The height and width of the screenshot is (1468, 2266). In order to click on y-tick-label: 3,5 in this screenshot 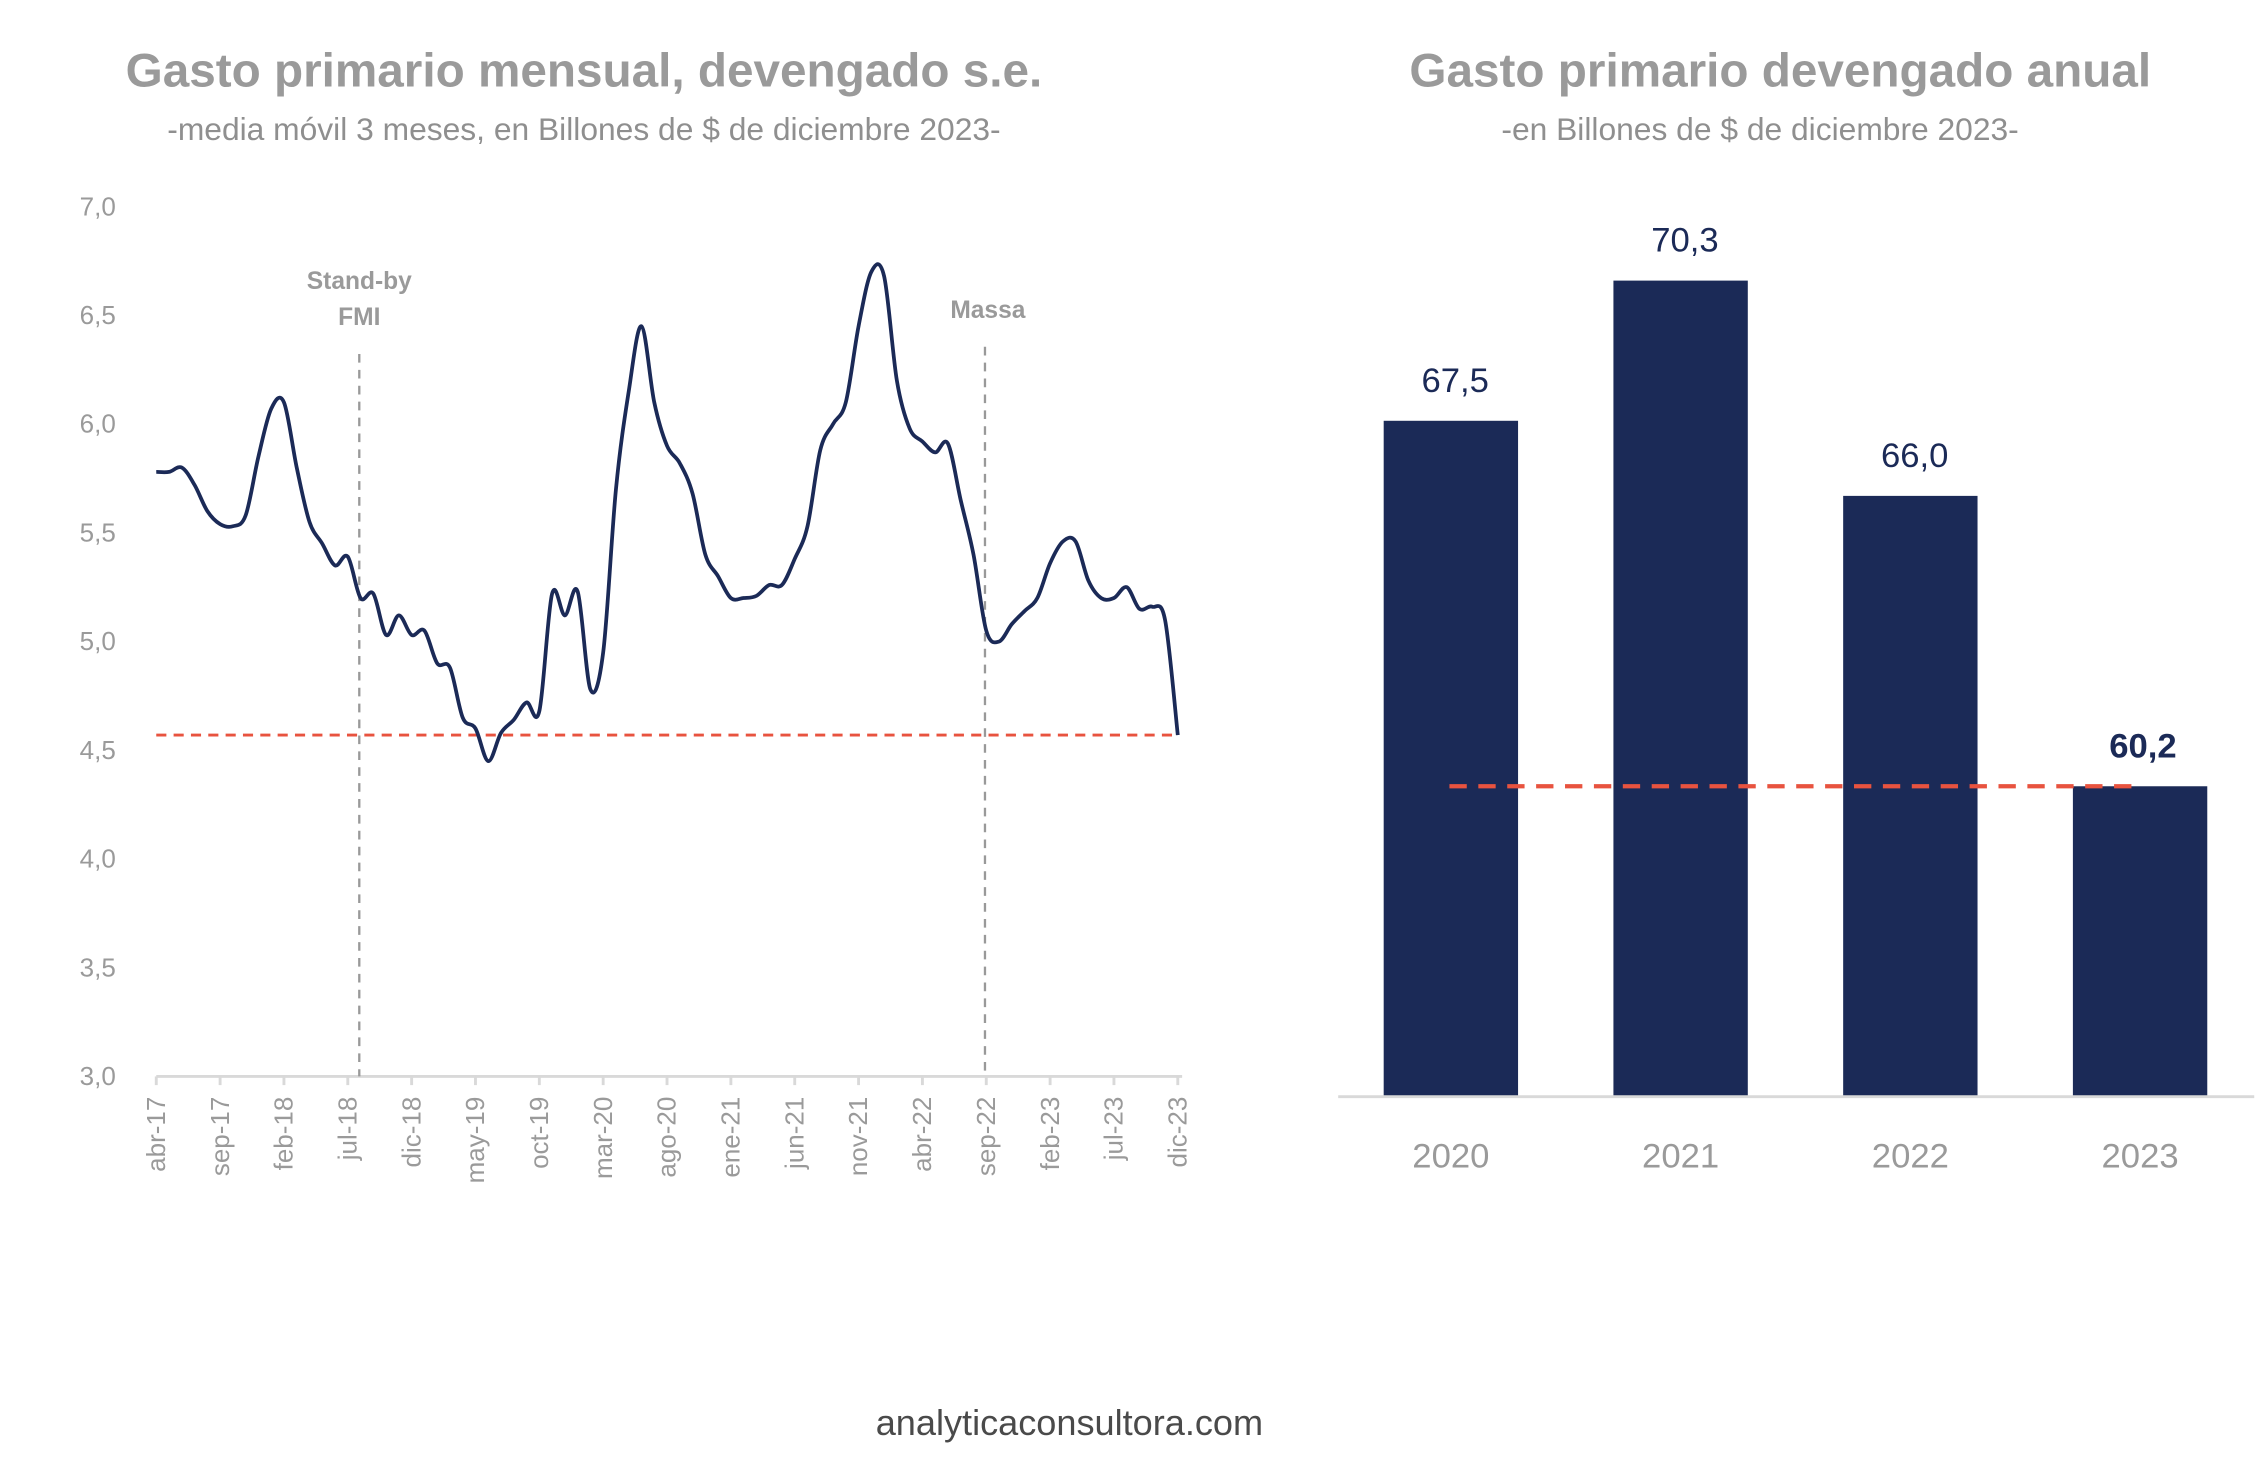, I will do `click(98, 967)`.